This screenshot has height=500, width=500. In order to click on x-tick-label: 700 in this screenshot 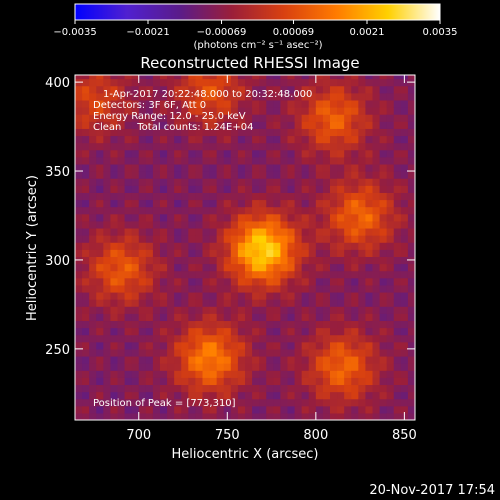, I will do `click(138, 435)`.